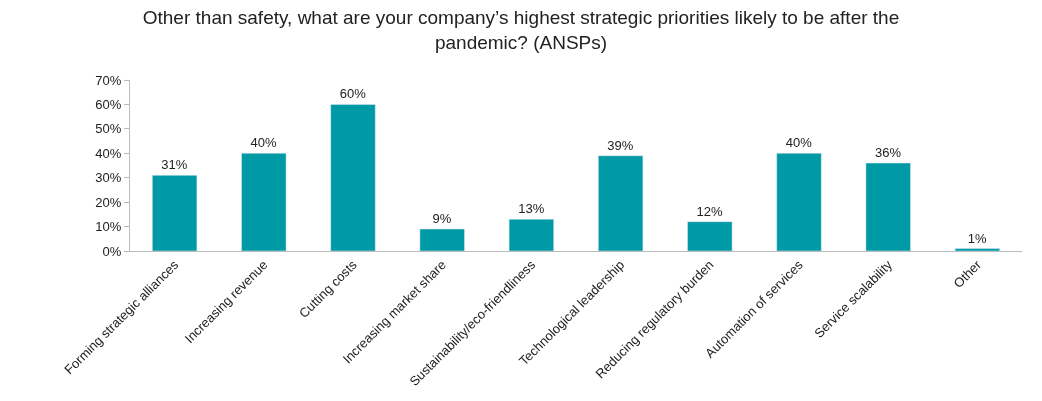 The width and height of the screenshot is (1042, 401). I want to click on y-tick-label: 50%, so click(108, 129).